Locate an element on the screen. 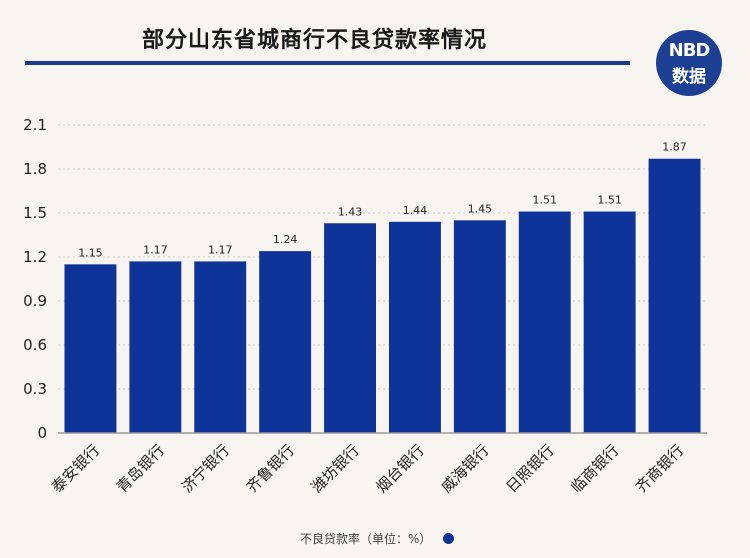 This screenshot has height=558, width=750. chart-title: 部分山东省城商行不良贷款率情况 is located at coordinates (315, 40).